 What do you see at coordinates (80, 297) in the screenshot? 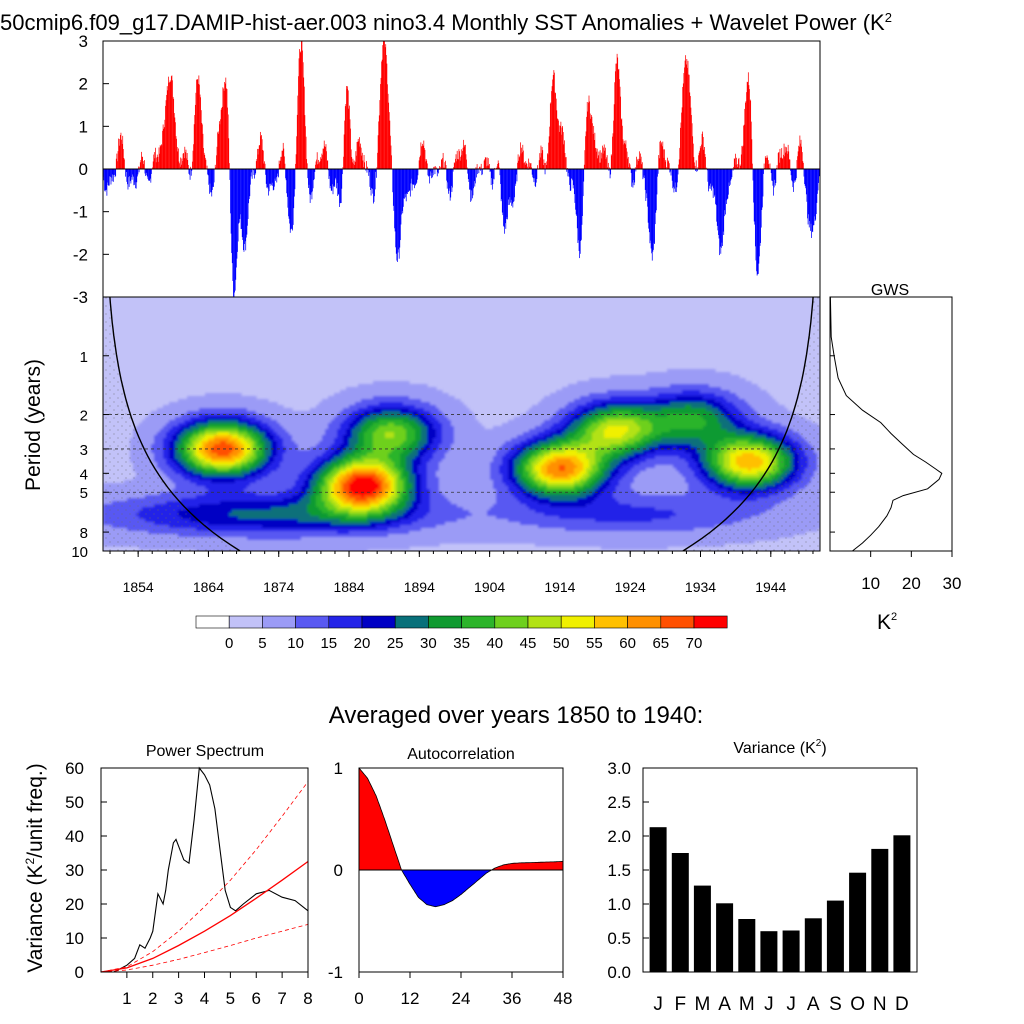
I see `sst-ytick-label: -3` at bounding box center [80, 297].